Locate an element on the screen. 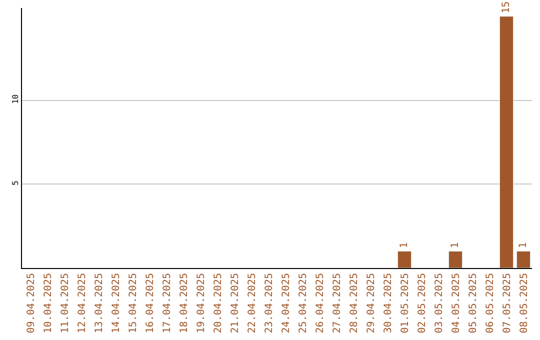  x-tick-label: 13.04.2025 is located at coordinates (99, 303).